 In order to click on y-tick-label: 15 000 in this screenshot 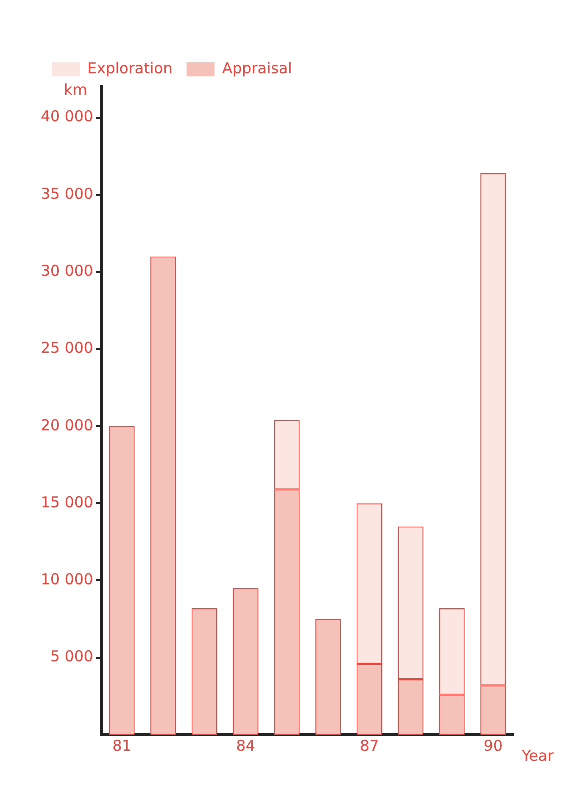, I will do `click(67, 502)`.